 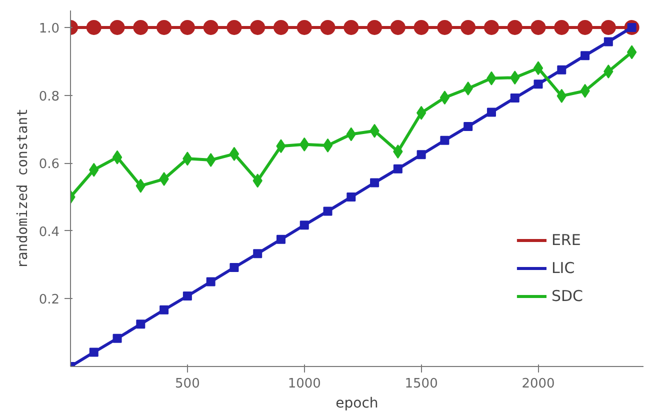 What do you see at coordinates (421, 384) in the screenshot?
I see `x-tick-label: 1500` at bounding box center [421, 384].